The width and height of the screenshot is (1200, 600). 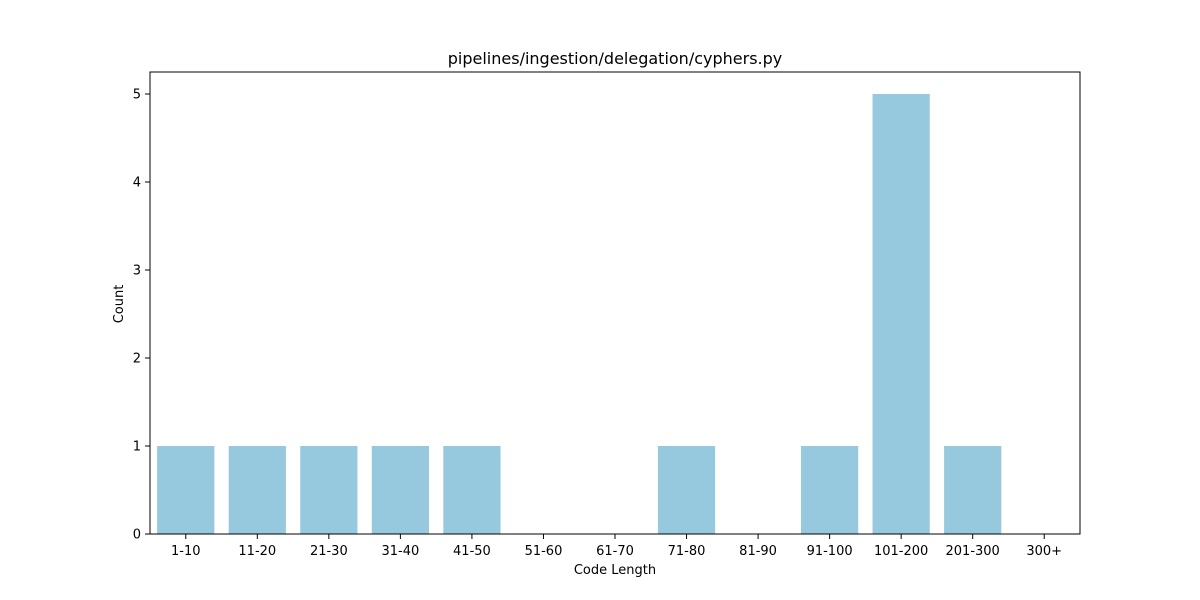 What do you see at coordinates (615, 570) in the screenshot?
I see `x-axis-label: Code Length` at bounding box center [615, 570].